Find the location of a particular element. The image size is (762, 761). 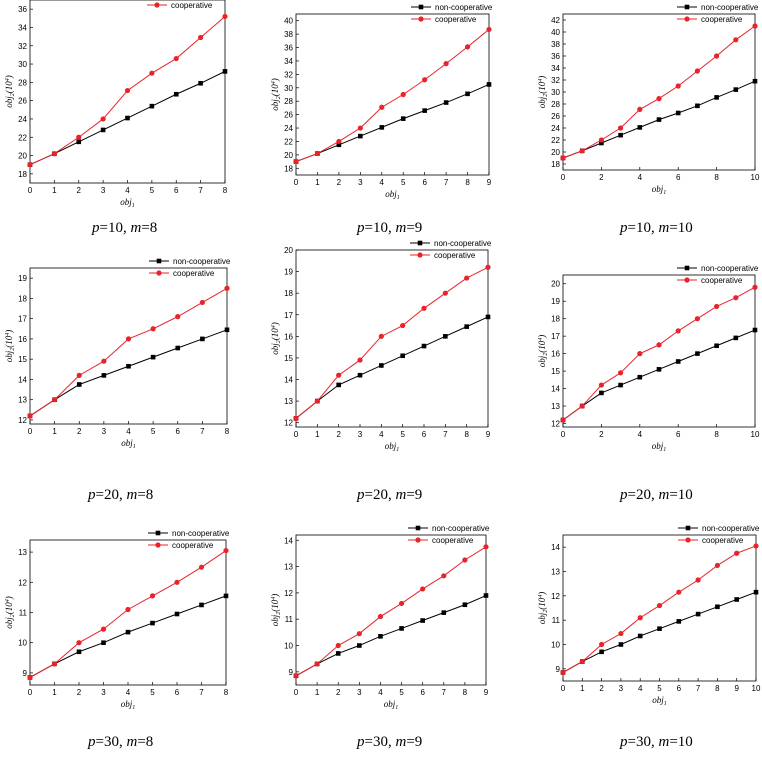

chart-caption: p=10, m=8 is located at coordinates (125, 228).